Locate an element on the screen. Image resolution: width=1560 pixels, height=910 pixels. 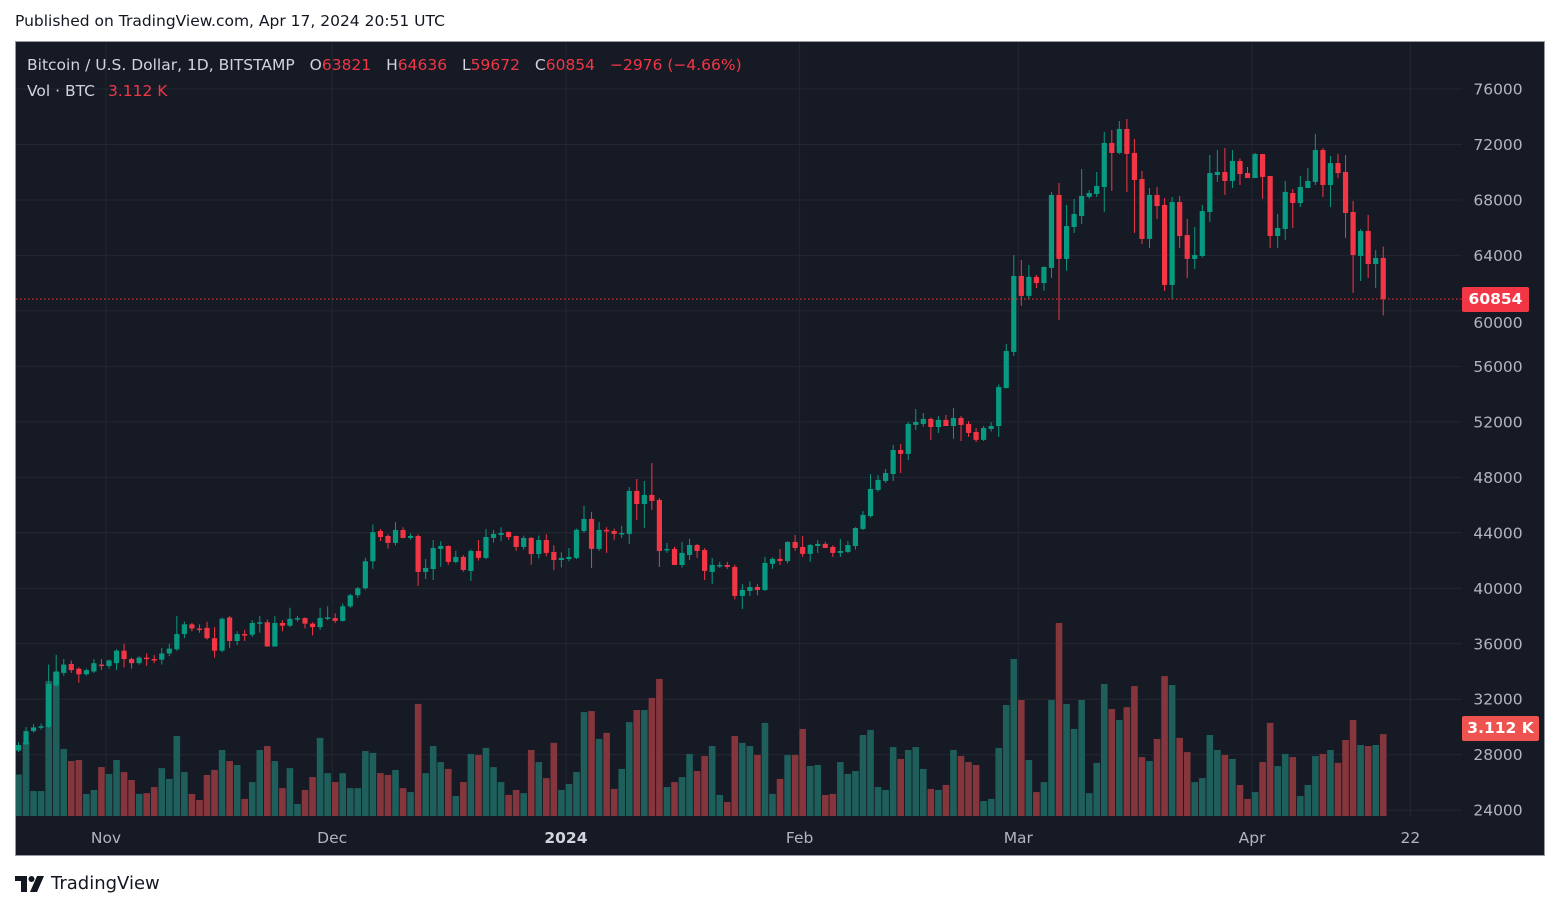
time-tick-label: 22 is located at coordinates (1411, 838).